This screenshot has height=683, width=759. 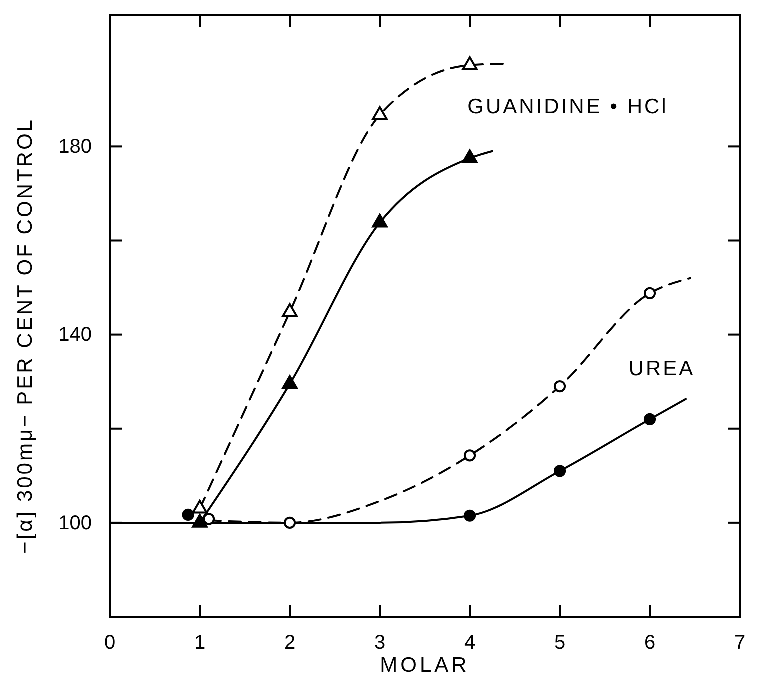 I want to click on x-tick-label: 6, so click(x=650, y=643).